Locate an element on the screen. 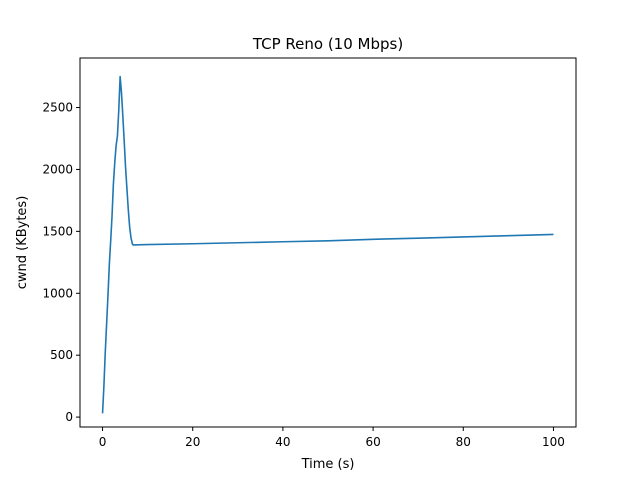 The width and height of the screenshot is (640, 480). x-tick-label: 100 is located at coordinates (553, 442).